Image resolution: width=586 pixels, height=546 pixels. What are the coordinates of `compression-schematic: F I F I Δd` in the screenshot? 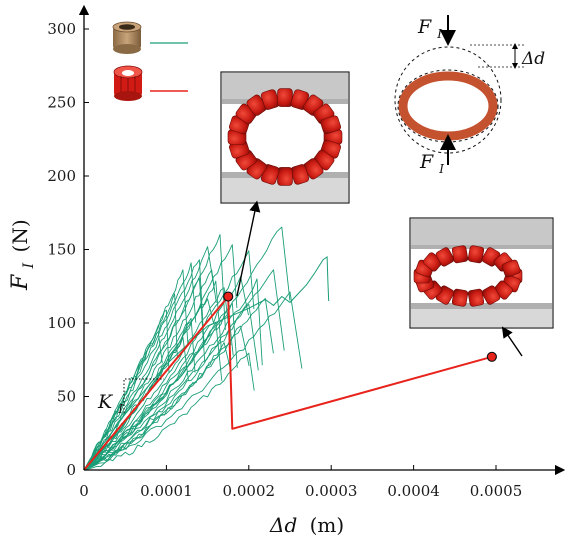 It's located at (469, 95).